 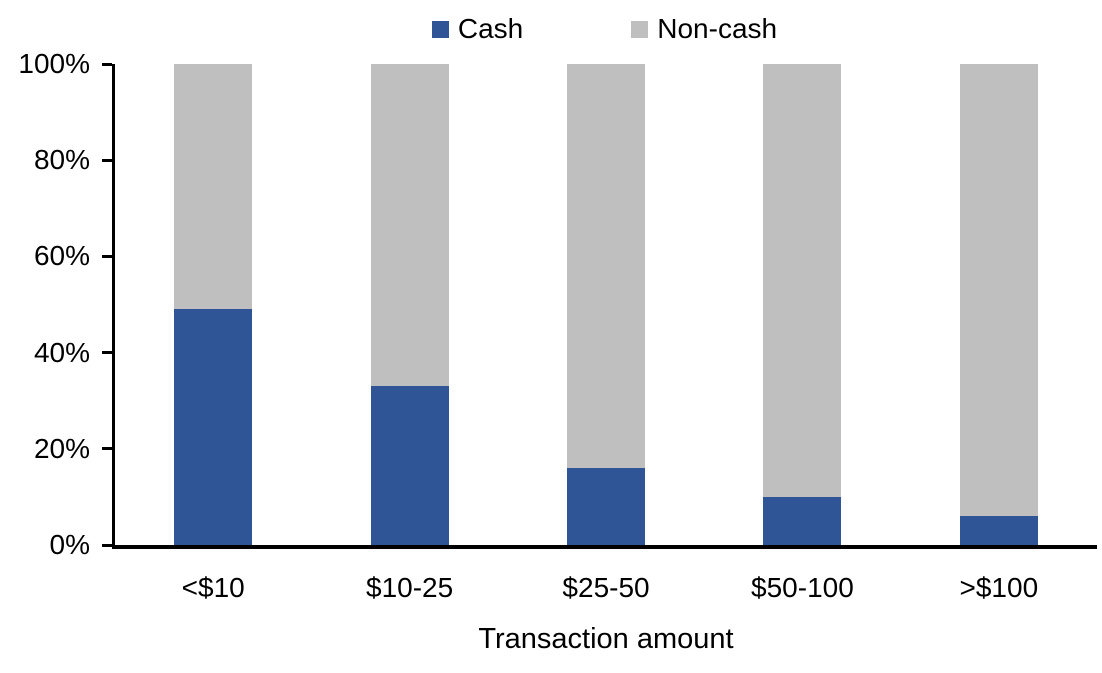 I want to click on legend-item-cash: Cash, so click(x=477, y=29).